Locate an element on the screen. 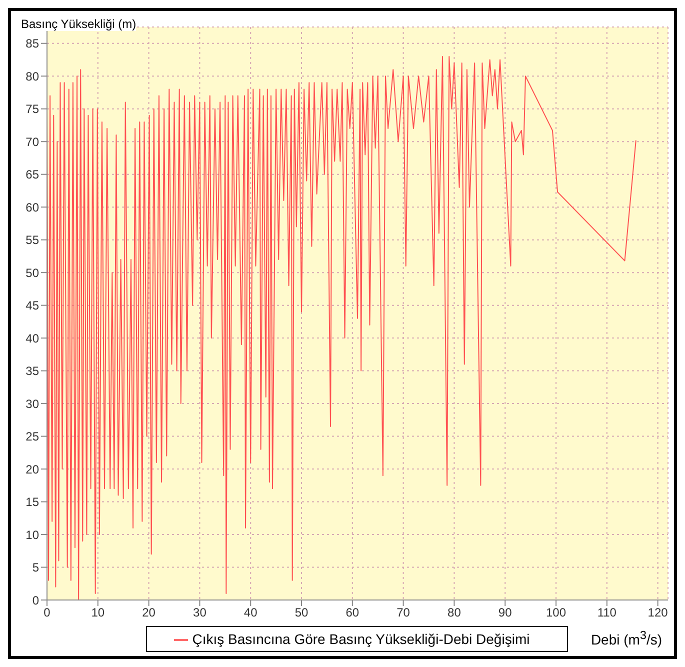 This screenshot has width=685, height=667. y-tick-label: 65 is located at coordinates (33, 175).